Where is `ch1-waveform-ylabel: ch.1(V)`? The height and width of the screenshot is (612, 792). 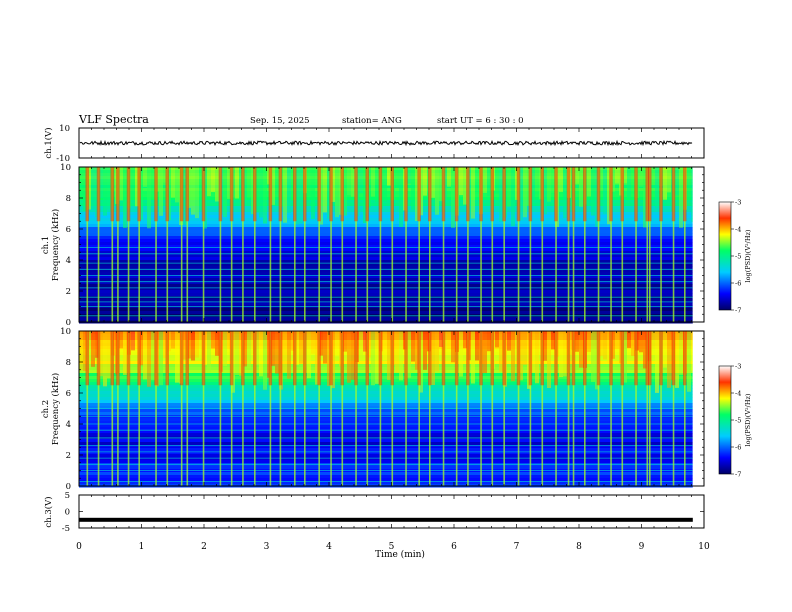 ch1-waveform-ylabel: ch.1(V) is located at coordinates (48, 142).